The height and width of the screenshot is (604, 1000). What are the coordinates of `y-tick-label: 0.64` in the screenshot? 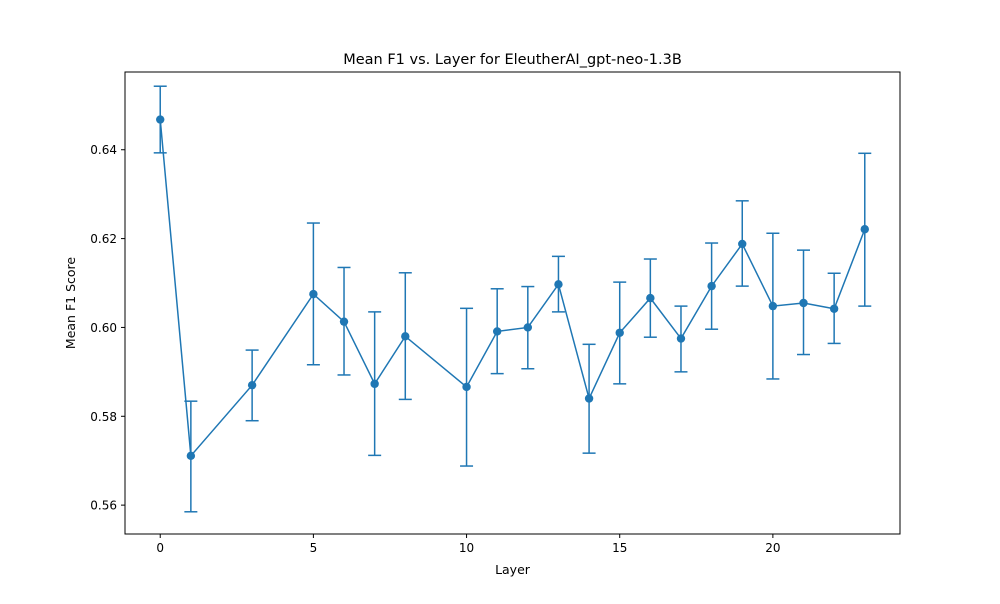 It's located at (103, 150).